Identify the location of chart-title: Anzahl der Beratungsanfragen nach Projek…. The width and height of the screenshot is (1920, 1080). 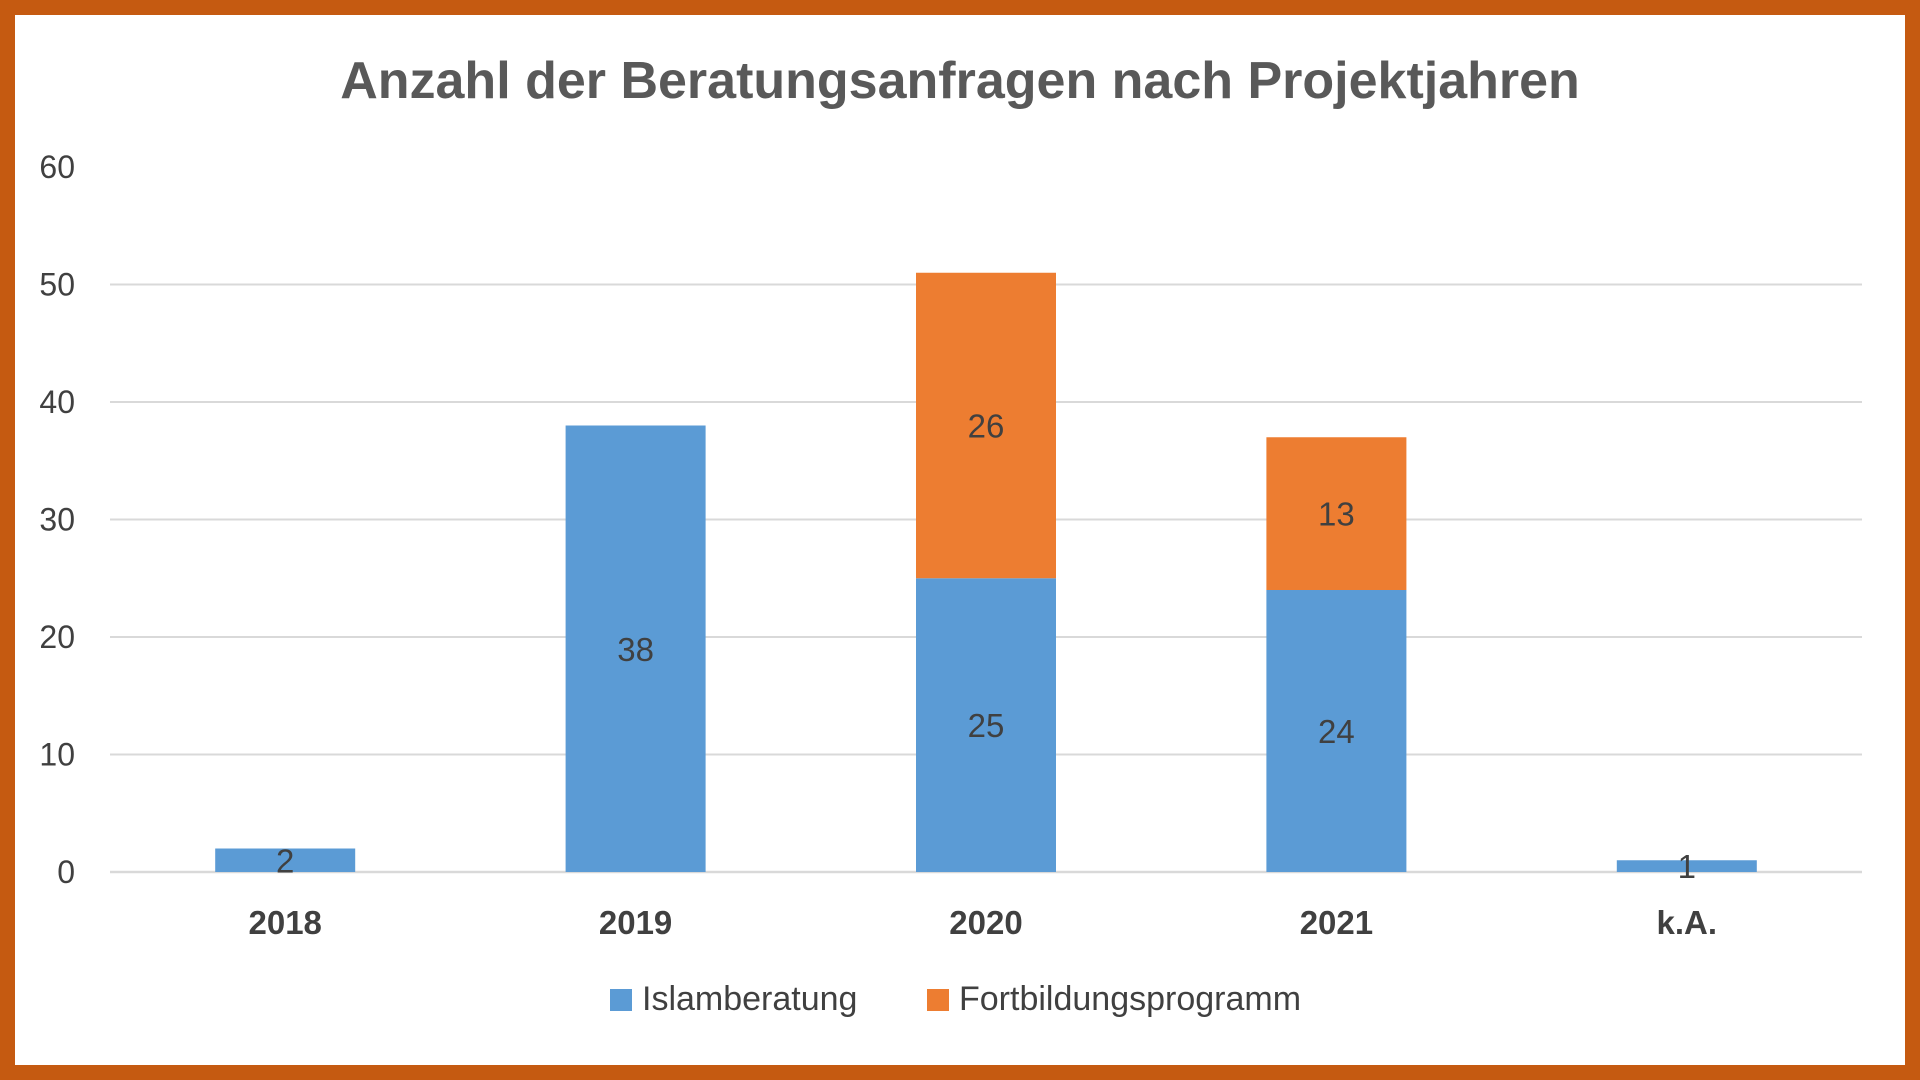
(960, 81).